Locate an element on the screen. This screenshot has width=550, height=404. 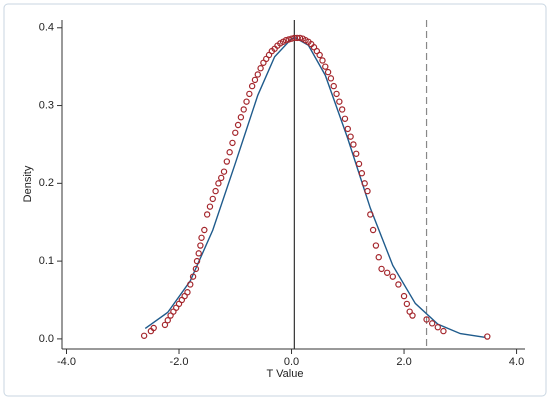
y-tick-label: 0.3 is located at coordinates (46, 105).